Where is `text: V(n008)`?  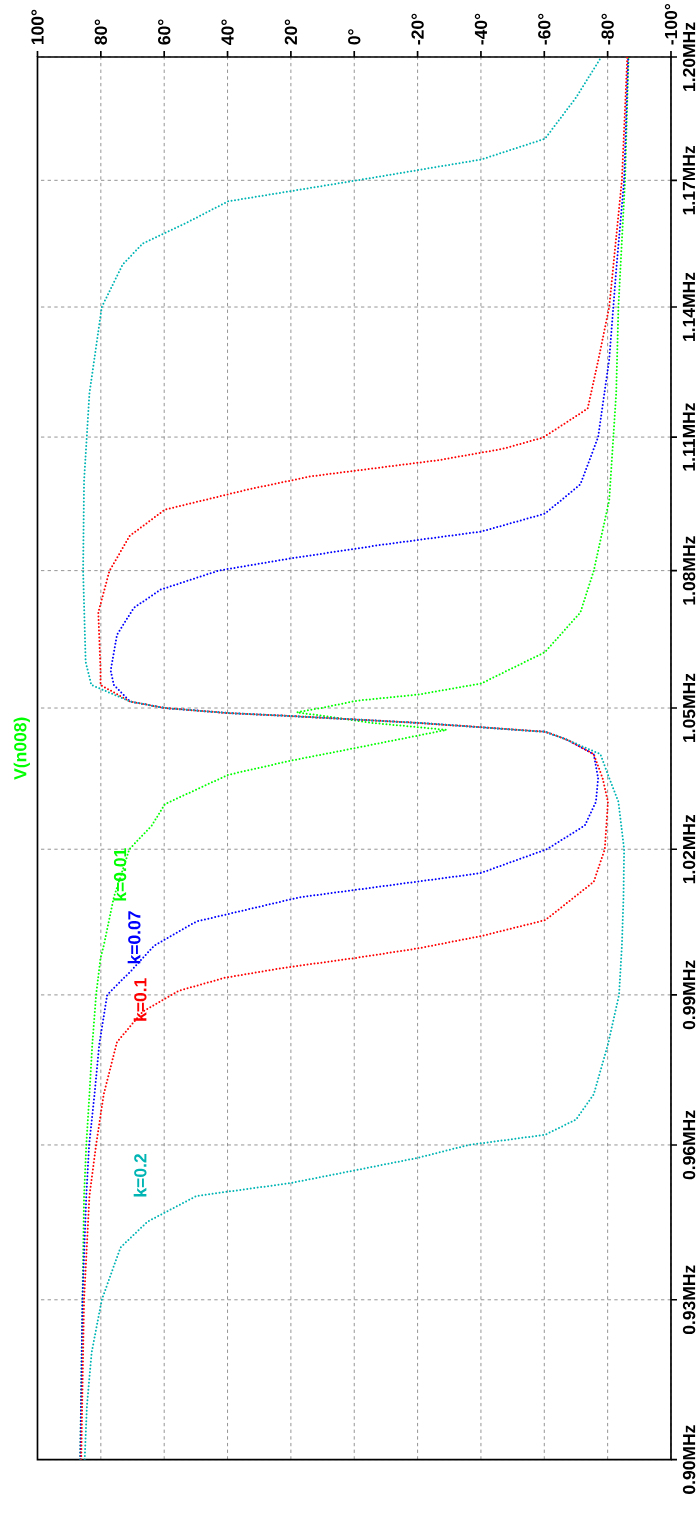 text: V(n008) is located at coordinates (21, 748).